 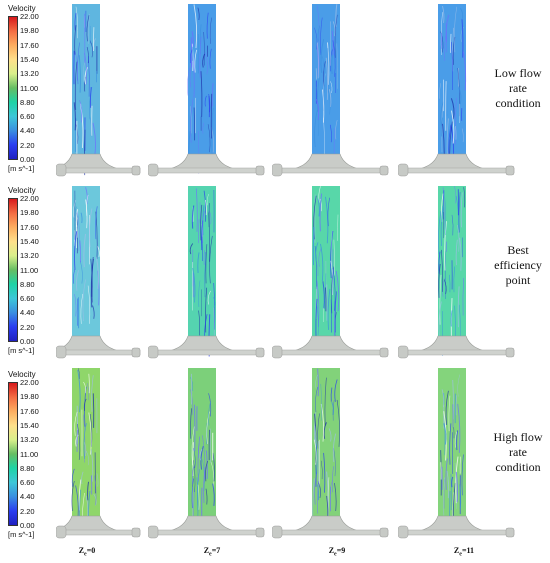 I want to click on colorbar-tick-label: 13.20, so click(x=29, y=256).